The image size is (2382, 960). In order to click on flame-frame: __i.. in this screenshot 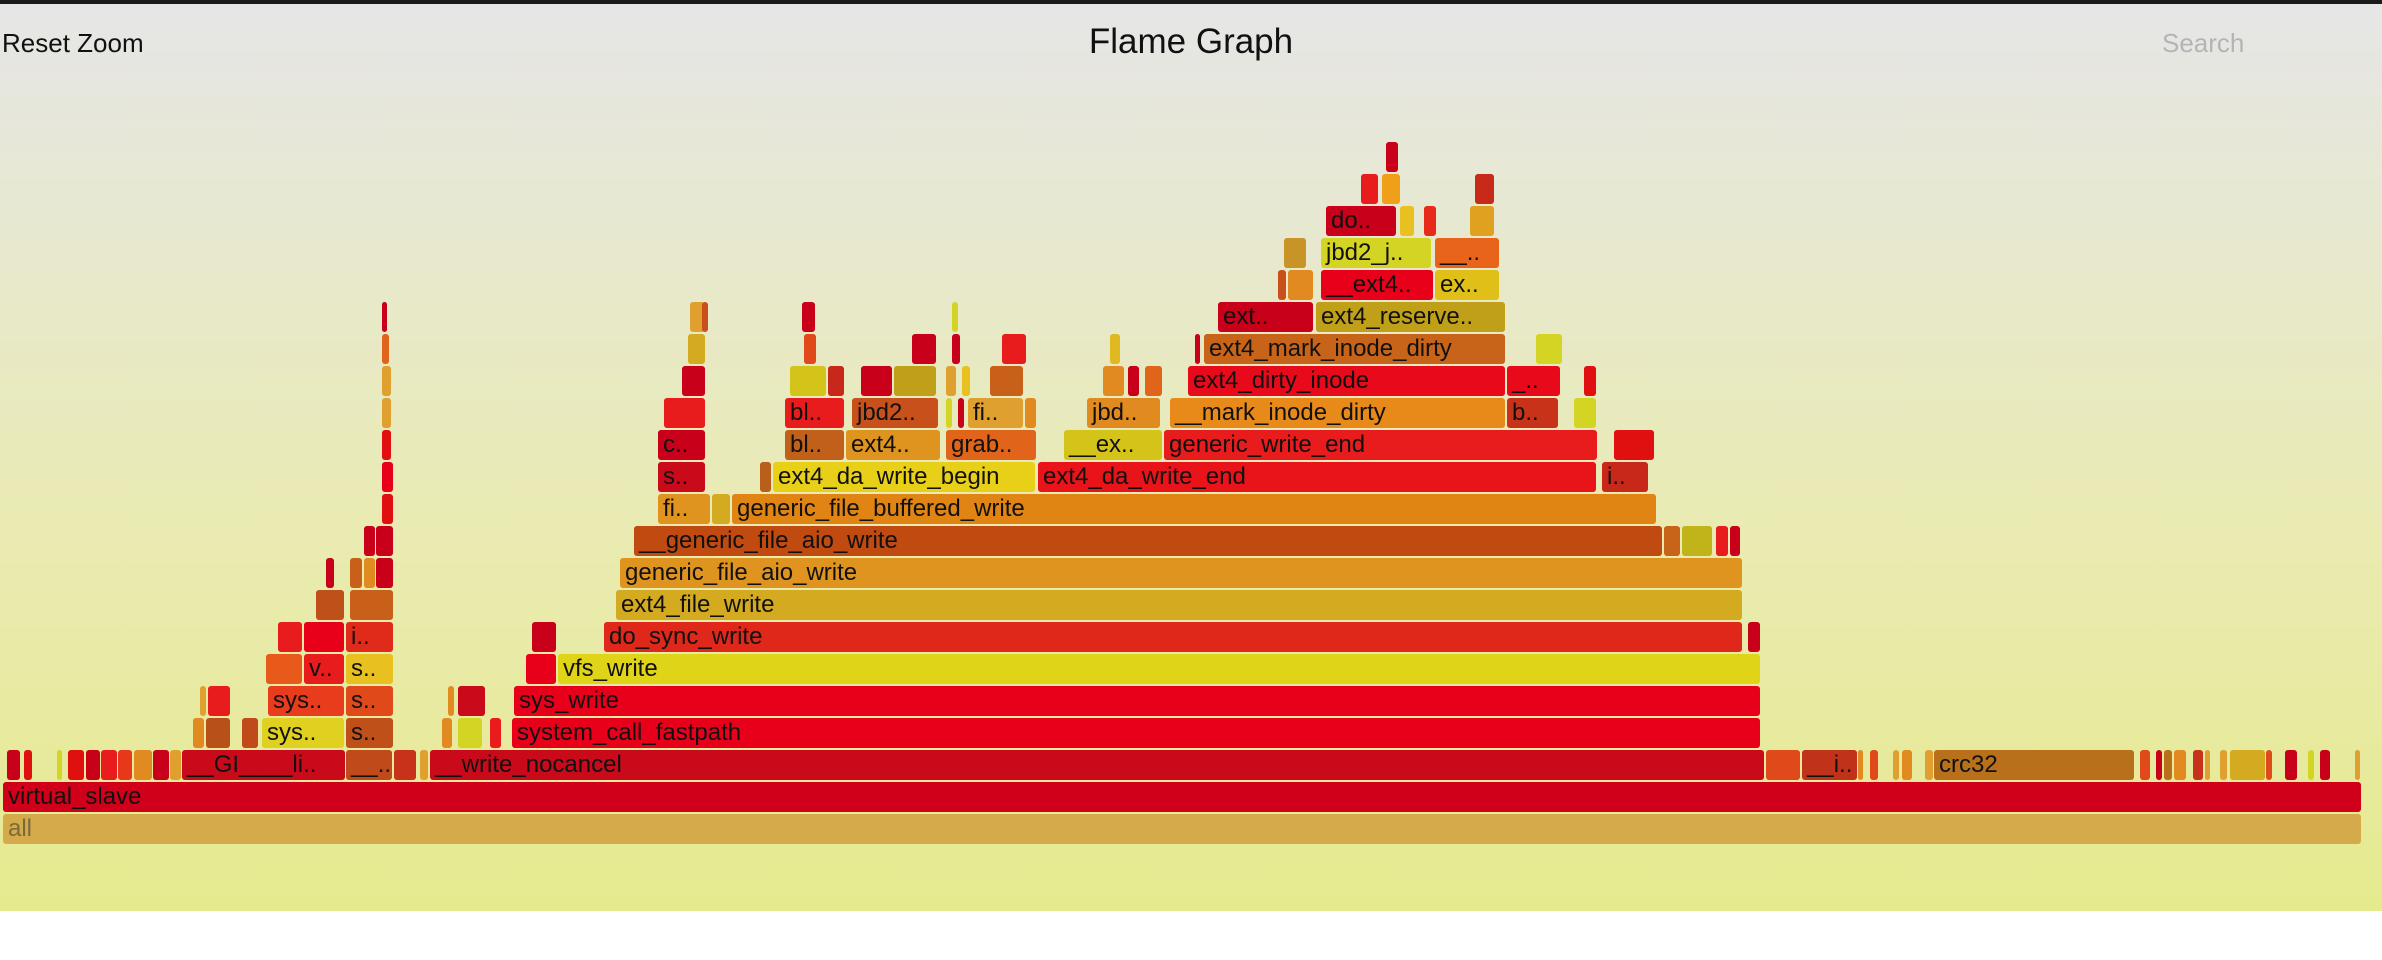, I will do `click(1829, 765)`.